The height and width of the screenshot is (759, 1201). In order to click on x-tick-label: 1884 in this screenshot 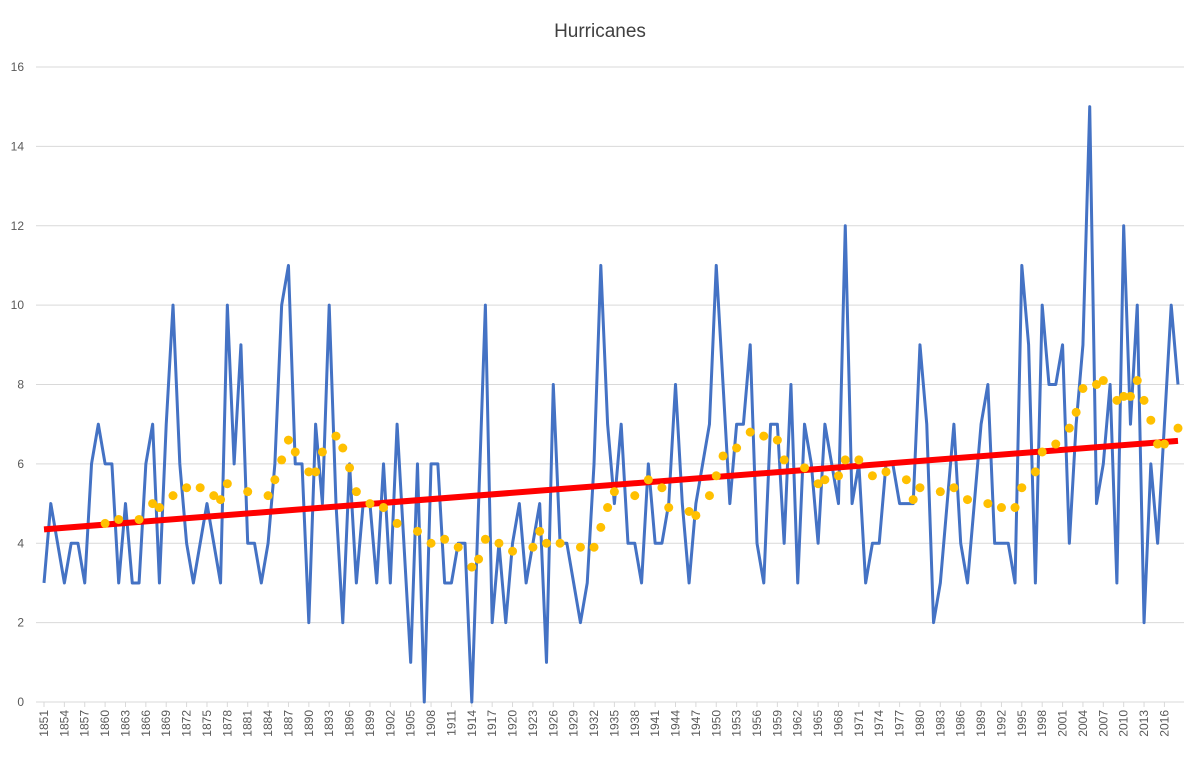, I will do `click(268, 723)`.